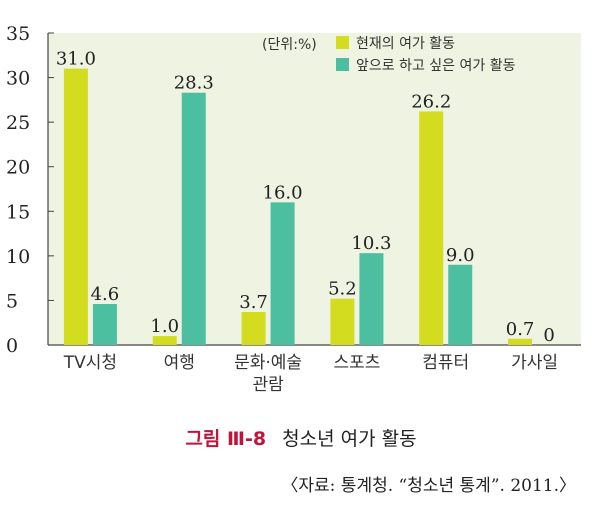  Describe the element at coordinates (356, 363) in the screenshot. I see `x-category-label: 스포츠` at that location.